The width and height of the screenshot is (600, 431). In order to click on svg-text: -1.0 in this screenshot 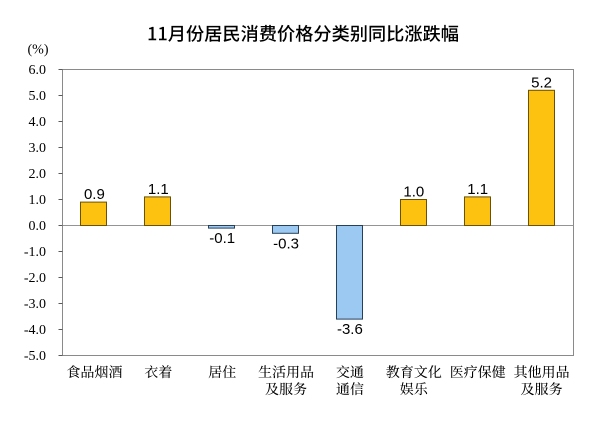, I will do `click(35, 252)`.